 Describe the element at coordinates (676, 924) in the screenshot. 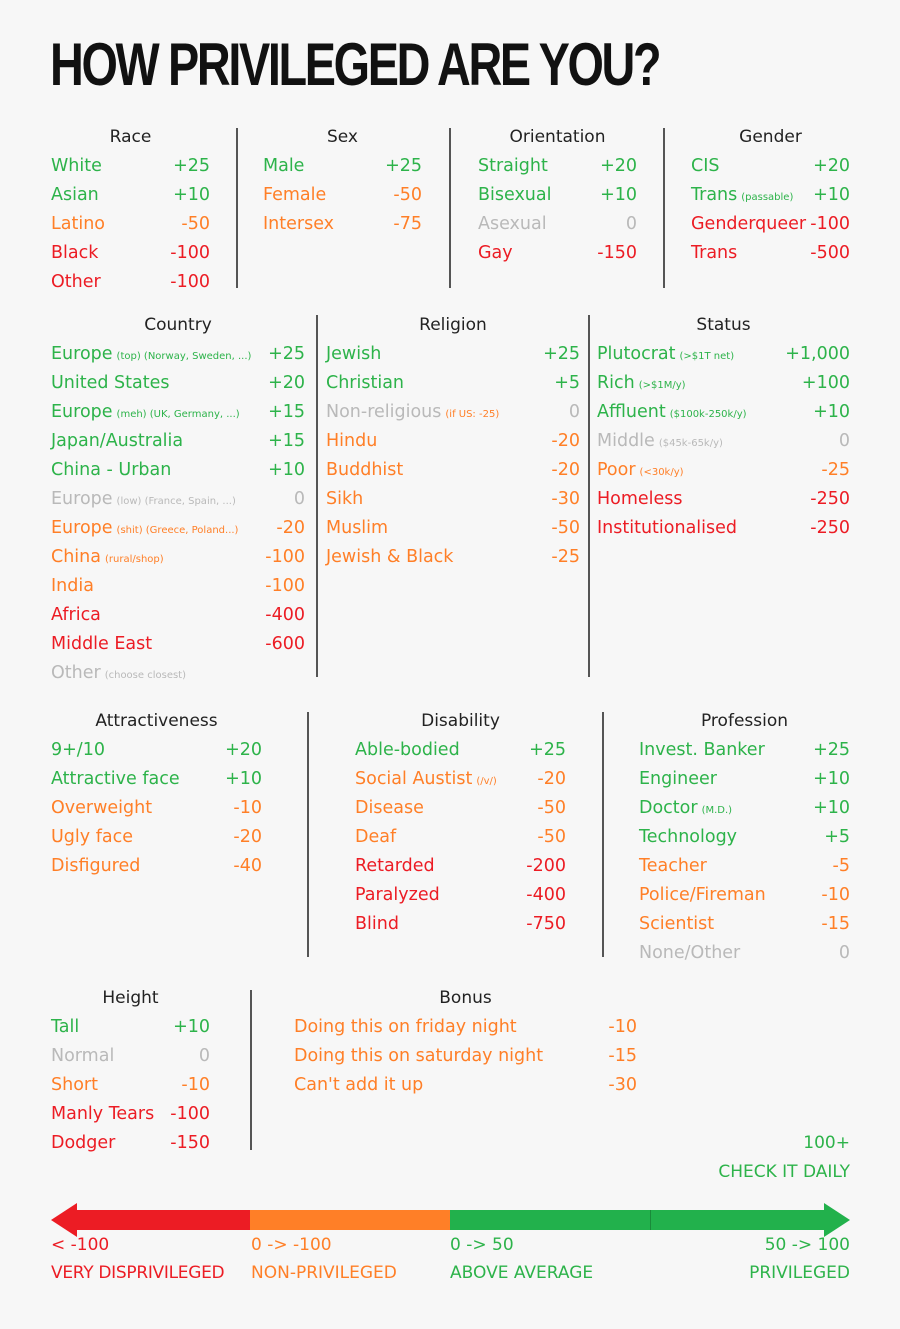

I see `item-label: Scientist` at that location.